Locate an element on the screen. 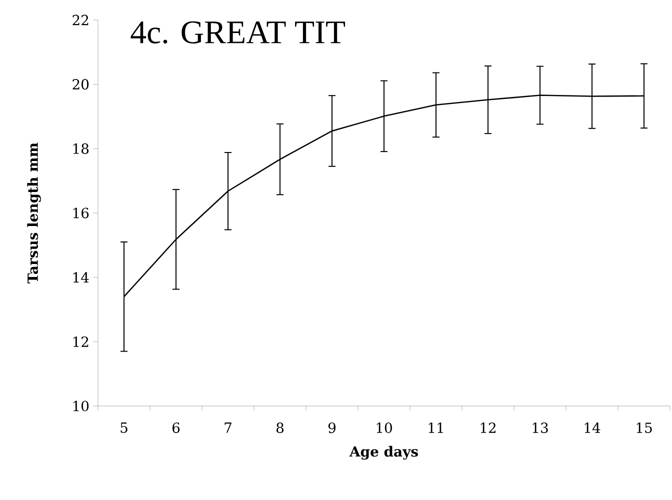  y-tick-label: 10 is located at coordinates (81, 406).